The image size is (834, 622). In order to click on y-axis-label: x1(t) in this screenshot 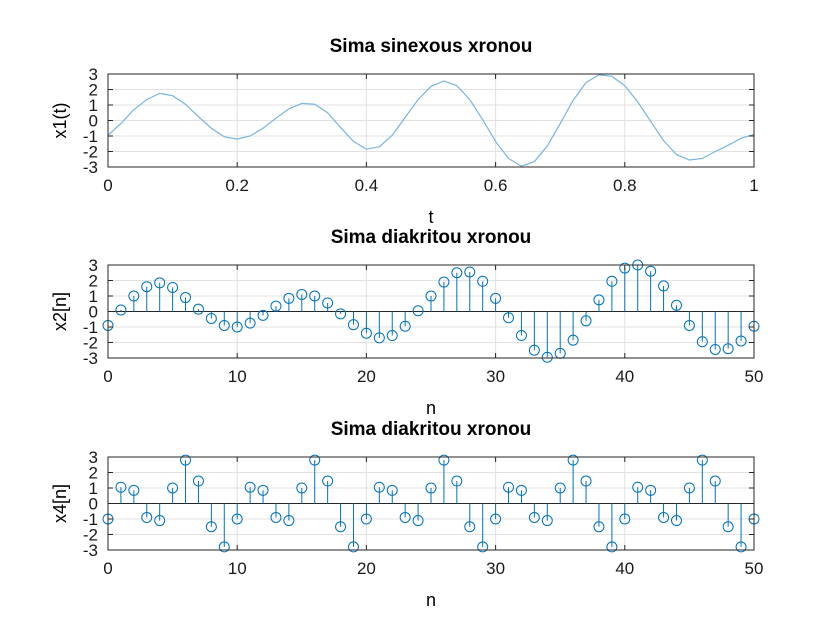, I will do `click(60, 121)`.